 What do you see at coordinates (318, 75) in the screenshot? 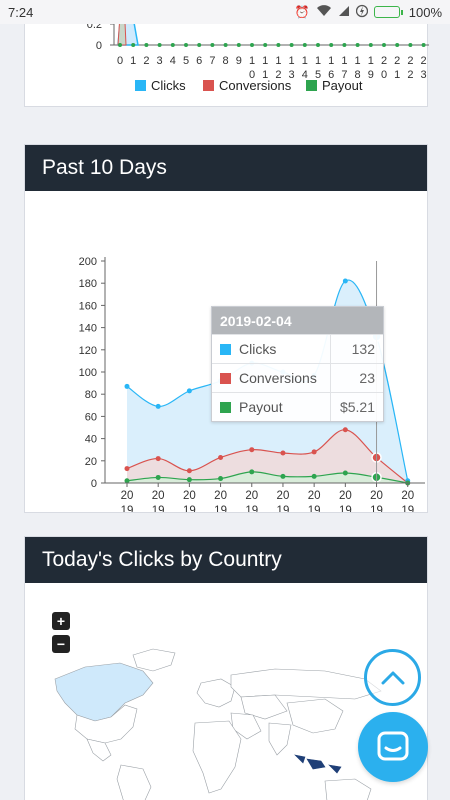
I see `hourly-x-tick-line2: 5` at bounding box center [318, 75].